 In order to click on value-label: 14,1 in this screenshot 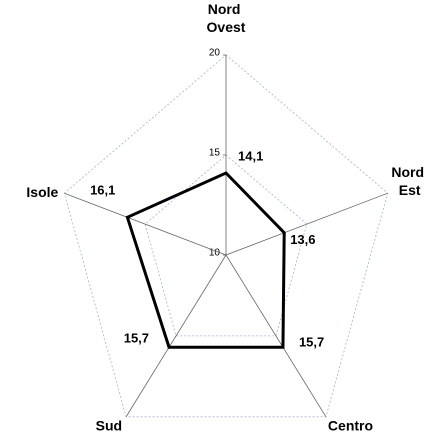, I will do `click(250, 155)`.